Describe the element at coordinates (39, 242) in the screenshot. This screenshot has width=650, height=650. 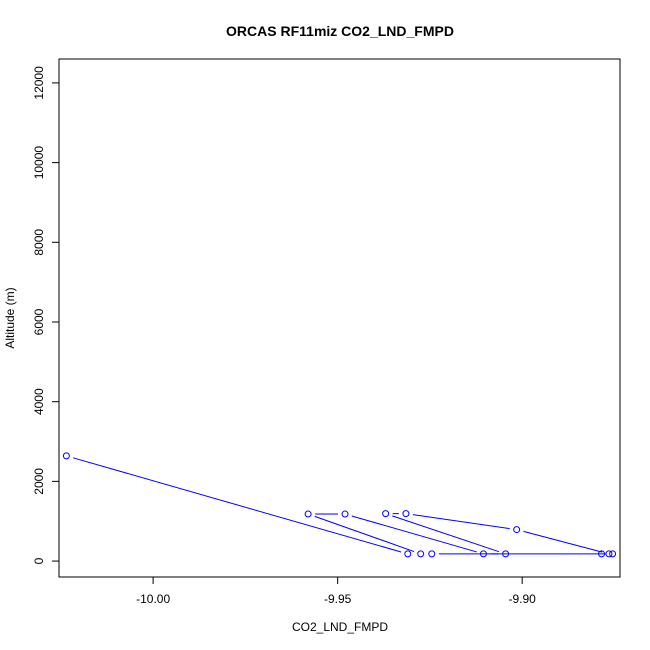
I see `y-tick-label: 8000` at that location.